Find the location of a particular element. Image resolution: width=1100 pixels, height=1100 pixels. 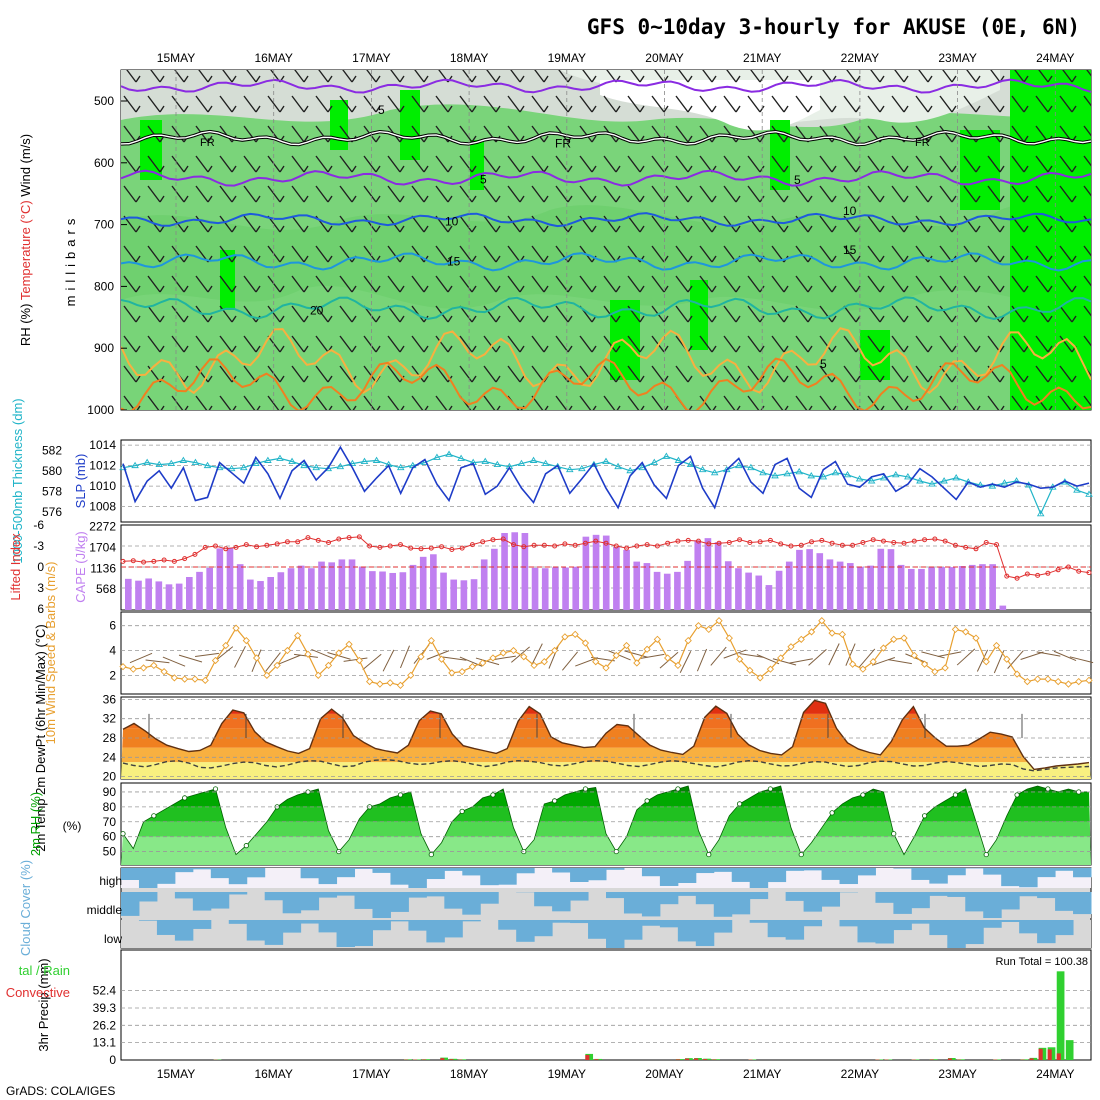

panel-cloud-cover: high middle low Cloud Cover (%) is located at coordinates (555, 908).